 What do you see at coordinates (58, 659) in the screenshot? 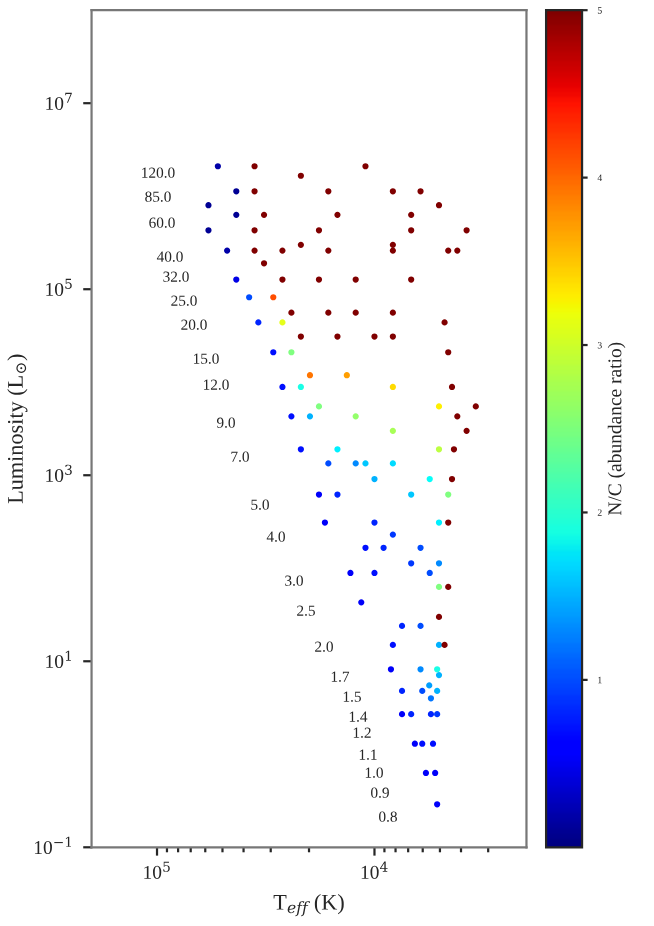
I see `y-tick-label: 10$^{1}$` at bounding box center [58, 659].